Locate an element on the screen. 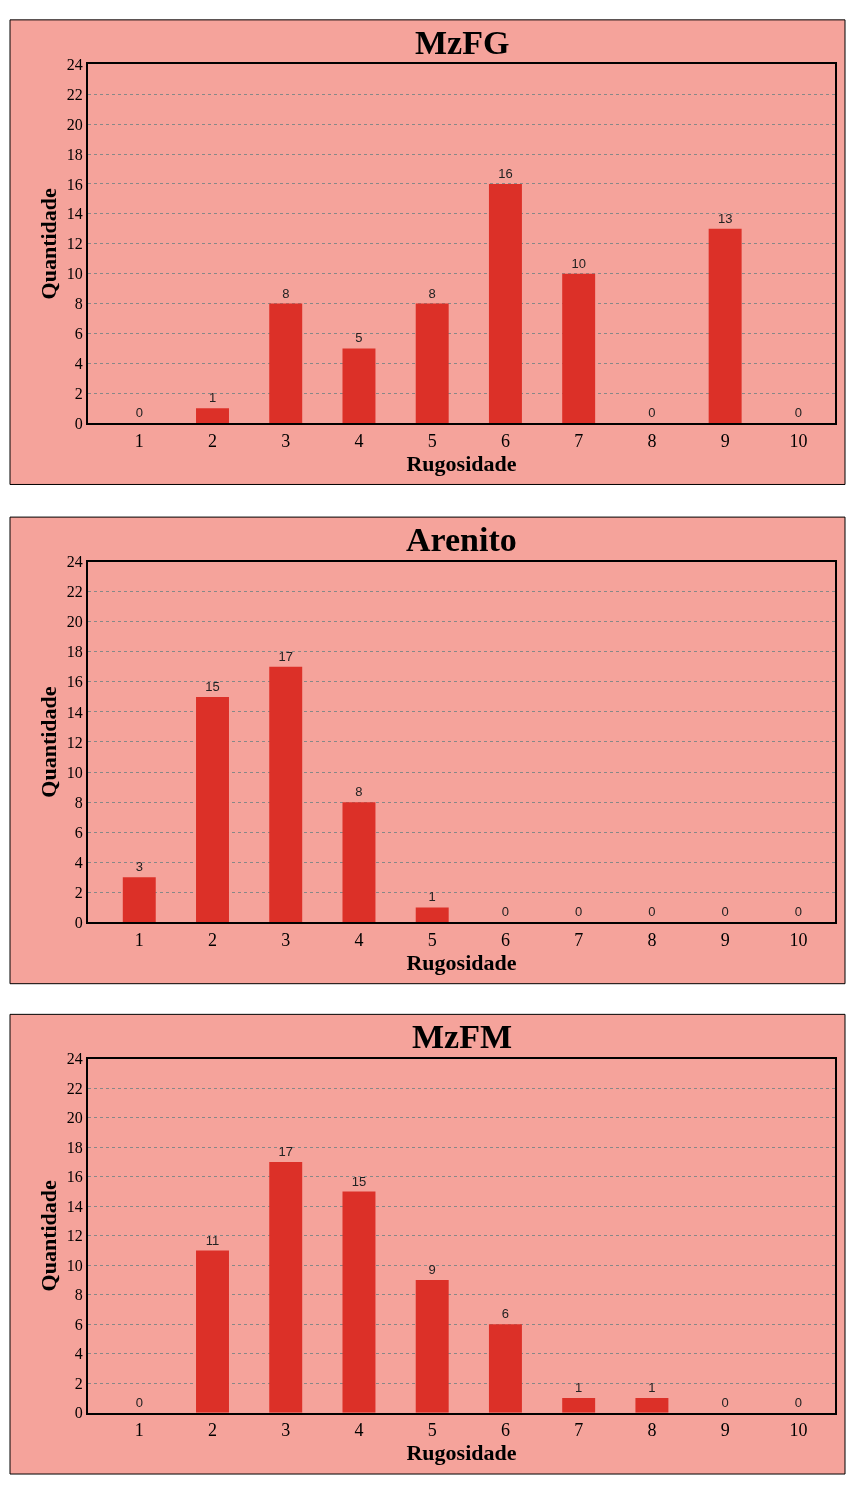  data-label: 15 is located at coordinates (212, 686).